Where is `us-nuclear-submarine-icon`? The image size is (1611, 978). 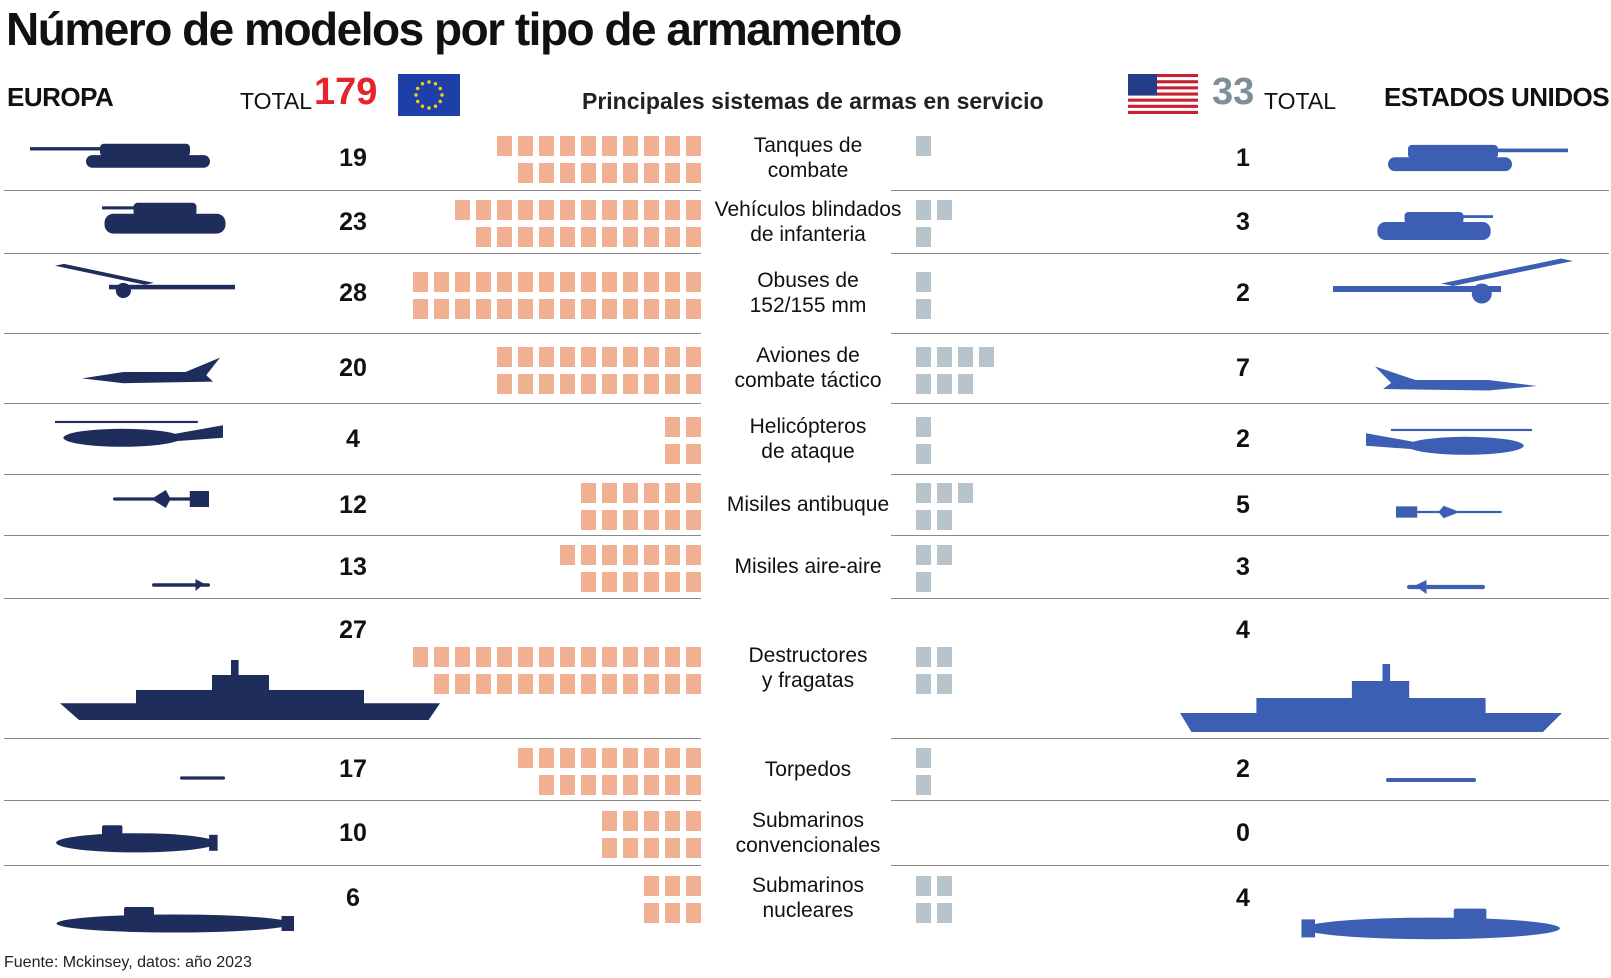 us-nuclear-submarine-icon is located at coordinates (1432, 925).